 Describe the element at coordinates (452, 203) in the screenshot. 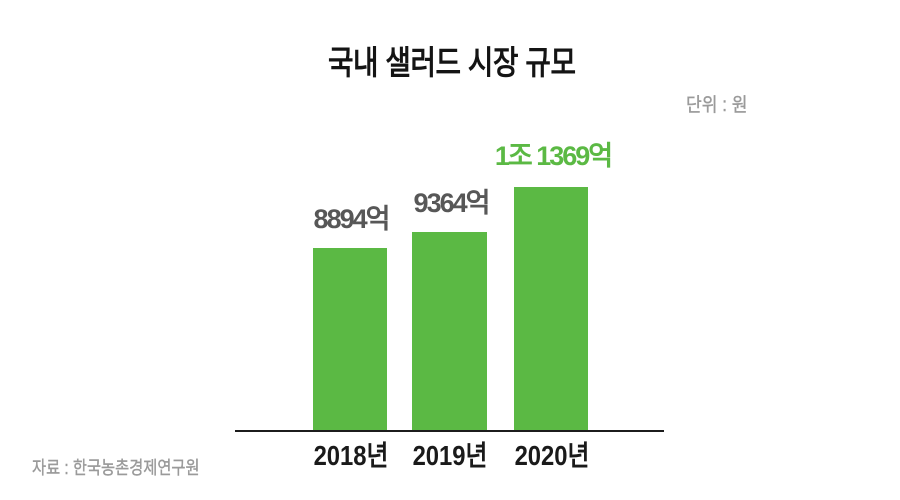

I see `value-label-2019: 9364억` at that location.